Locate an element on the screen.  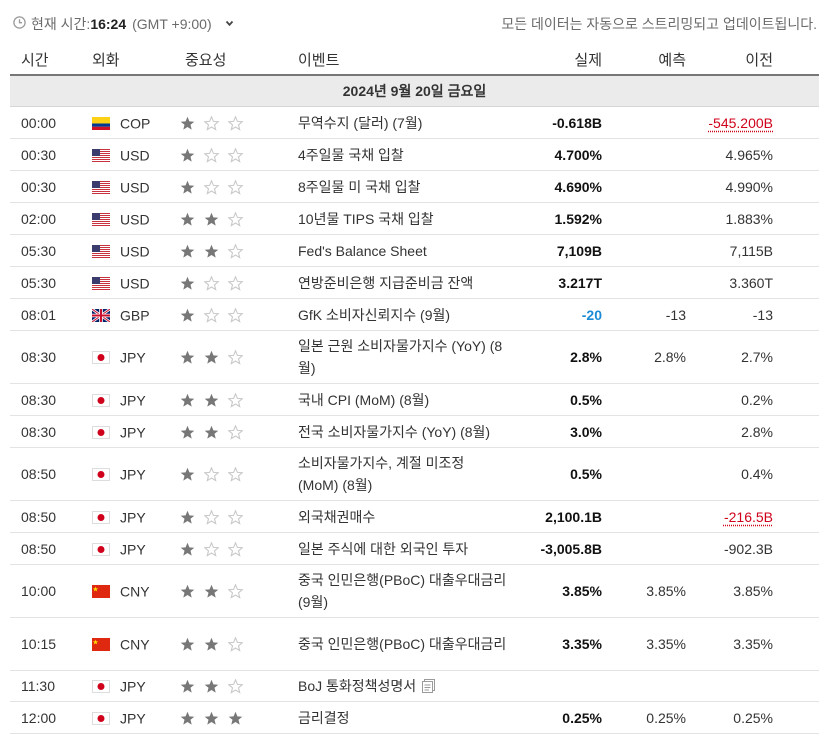
event-currency: USD is located at coordinates (133, 250).